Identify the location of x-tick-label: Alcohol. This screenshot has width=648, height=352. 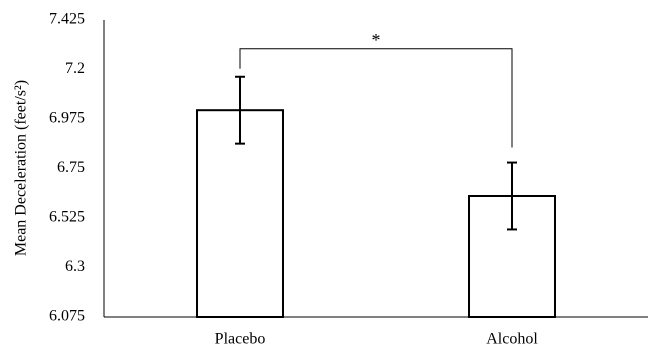
(512, 339).